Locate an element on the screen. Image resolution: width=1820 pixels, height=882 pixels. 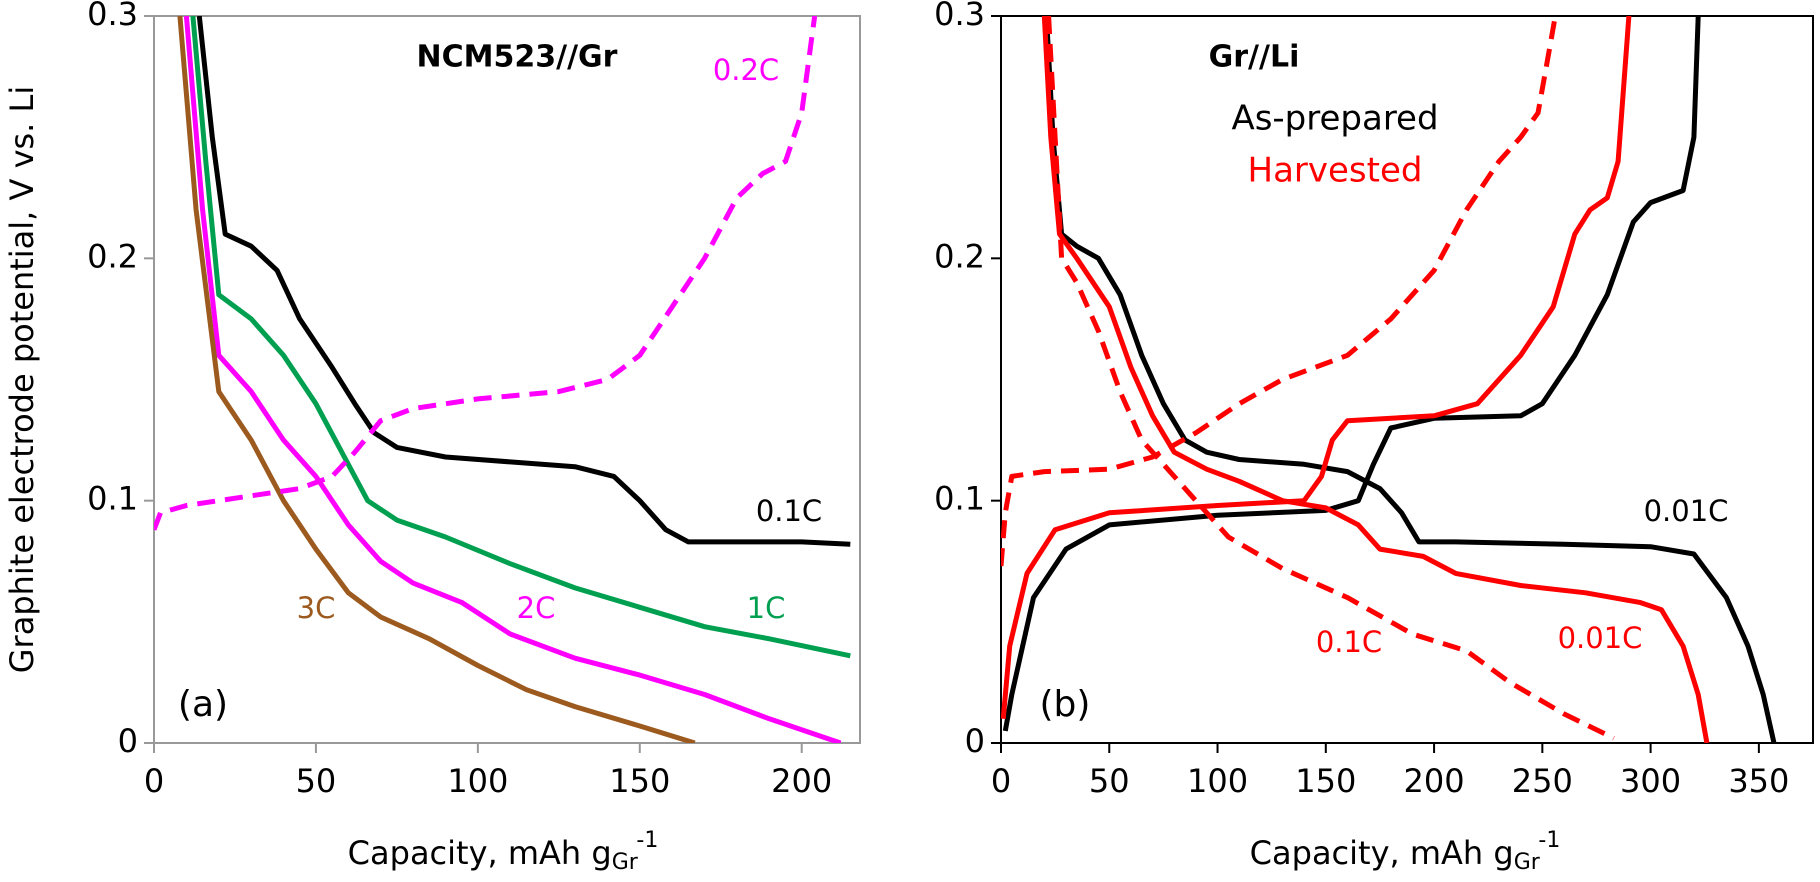
panel-title: NCM523//Gr is located at coordinates (517, 57).